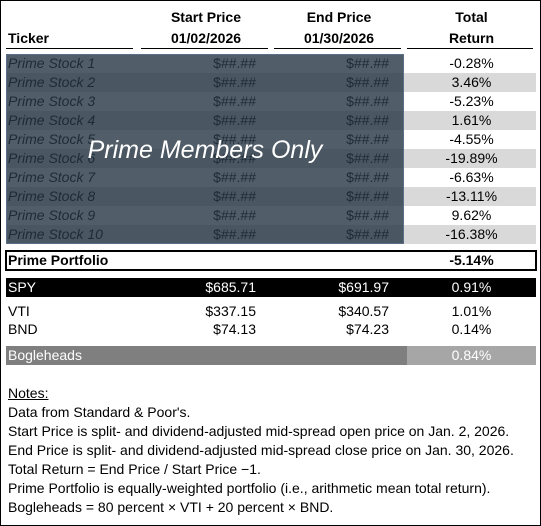 This screenshot has height=526, width=541. I want to click on table-cell: $685.71, so click(230, 287).